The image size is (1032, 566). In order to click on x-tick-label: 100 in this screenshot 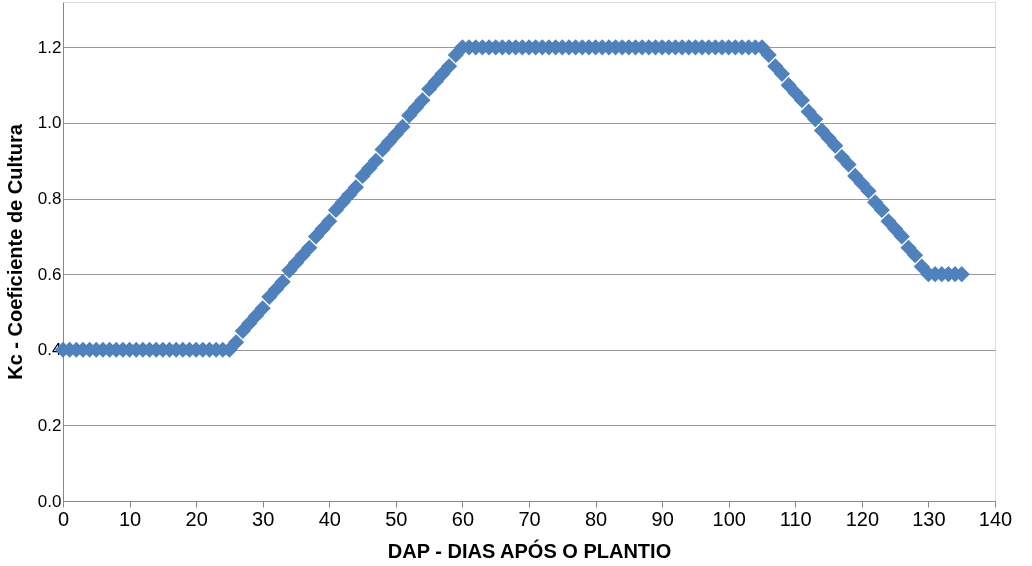, I will do `click(729, 518)`.